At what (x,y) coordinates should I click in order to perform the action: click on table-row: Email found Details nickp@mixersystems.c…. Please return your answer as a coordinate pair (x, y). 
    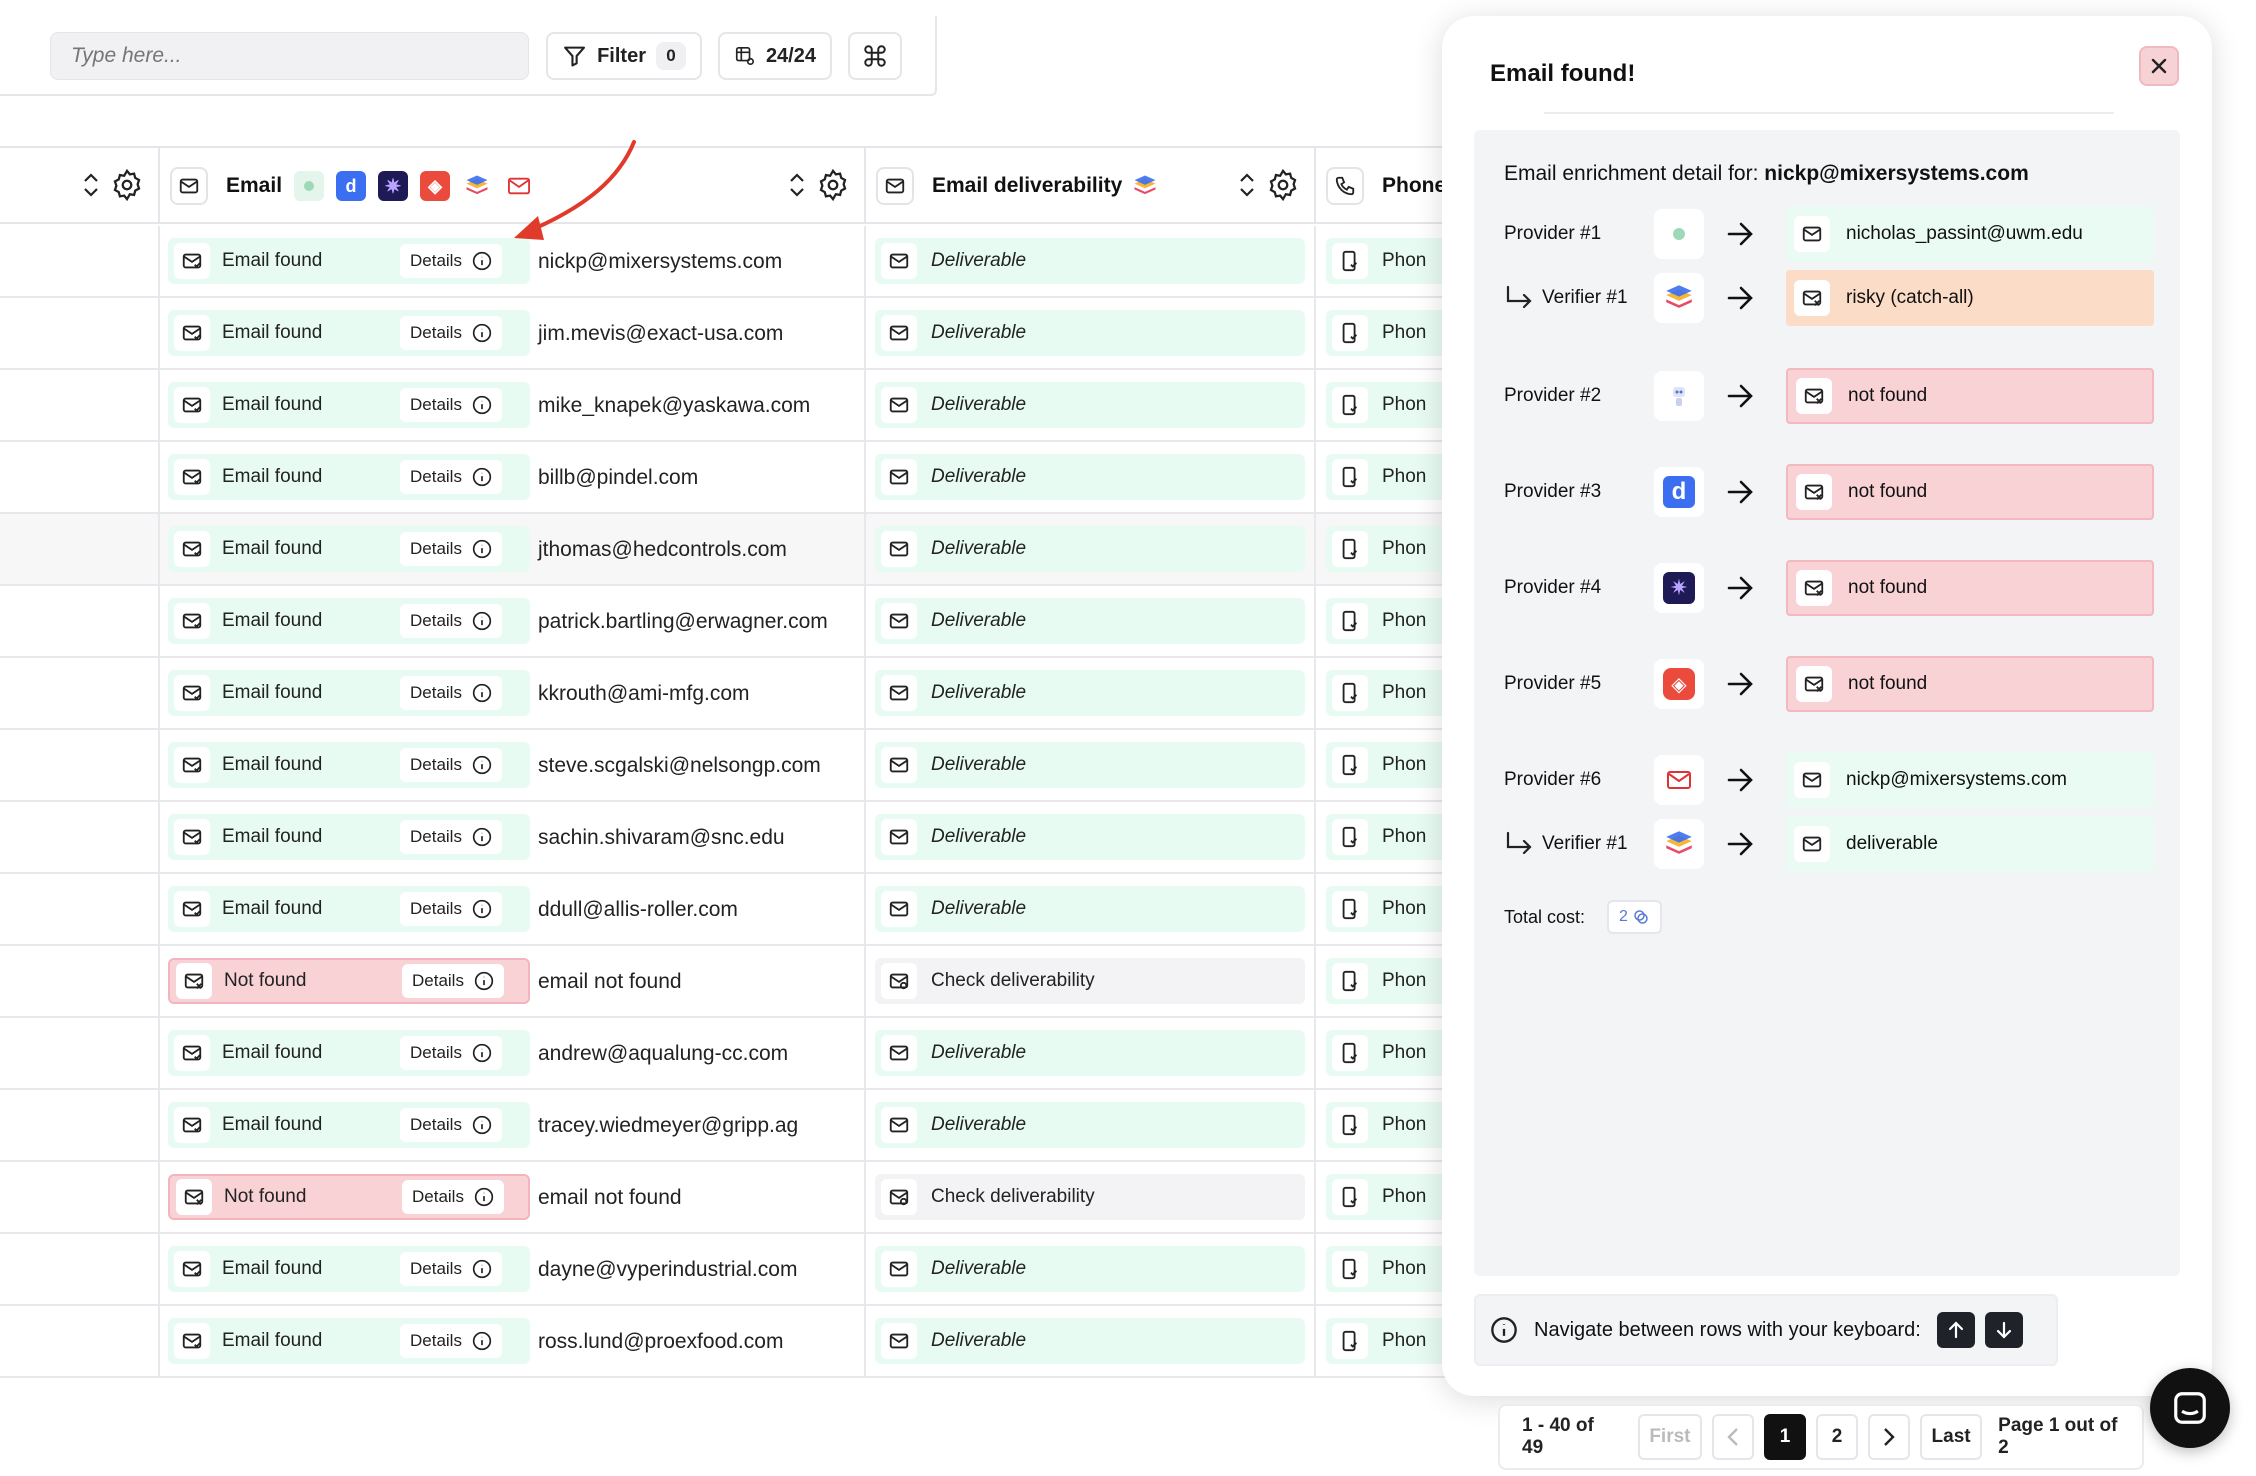
    Looking at the image, I should click on (730, 262).